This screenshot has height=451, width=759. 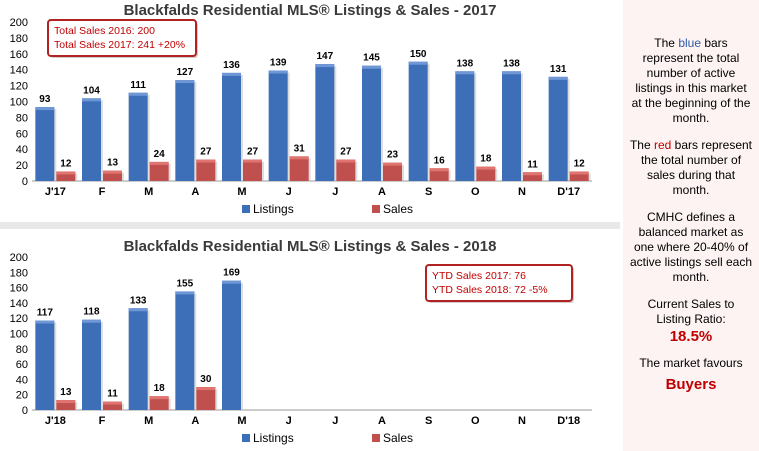 What do you see at coordinates (310, 225) in the screenshot?
I see `chart-divider` at bounding box center [310, 225].